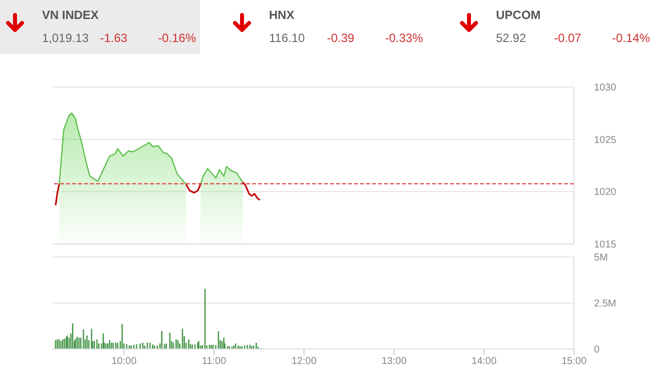  What do you see at coordinates (601, 258) in the screenshot?
I see `y-tick-label: 5M` at bounding box center [601, 258].